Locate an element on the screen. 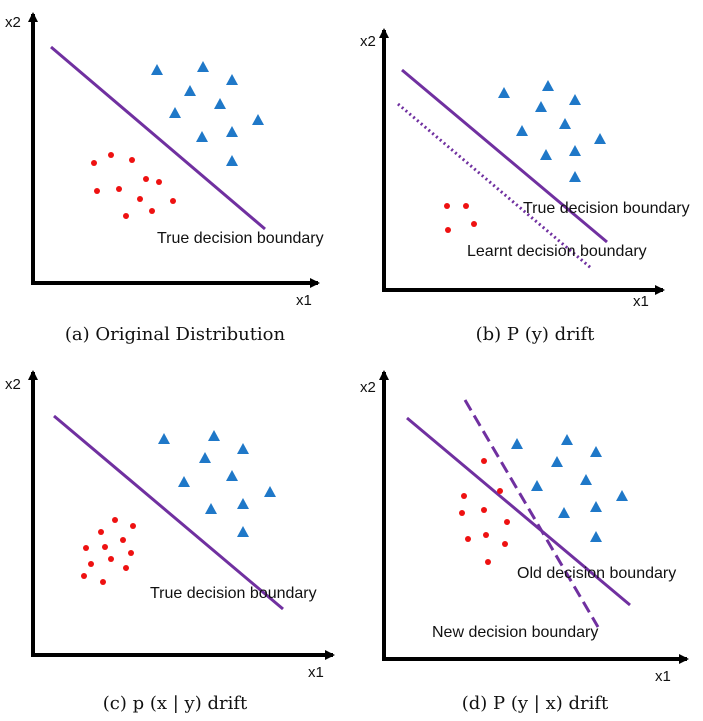 The image size is (703, 721). caption-b: (b) P (y) drift is located at coordinates (535, 334).